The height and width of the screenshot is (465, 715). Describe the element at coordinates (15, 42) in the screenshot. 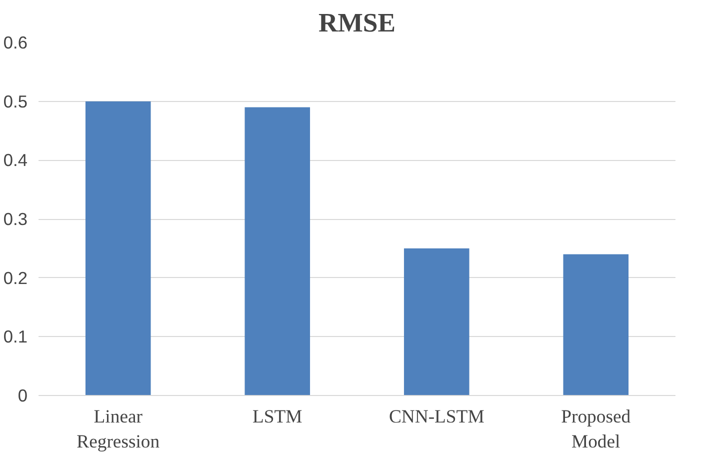

I see `y-tick-label: 0.6` at that location.